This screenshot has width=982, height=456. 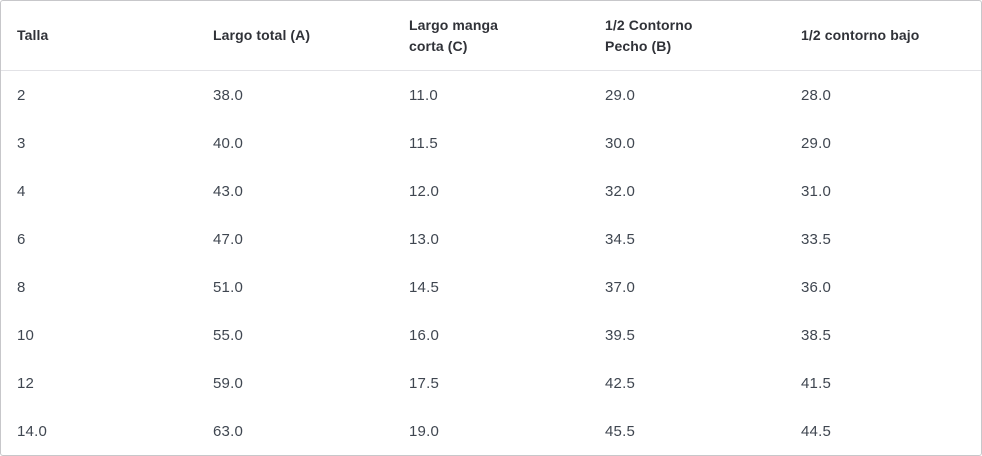 I want to click on table-cell-talla: 10, so click(x=26, y=335).